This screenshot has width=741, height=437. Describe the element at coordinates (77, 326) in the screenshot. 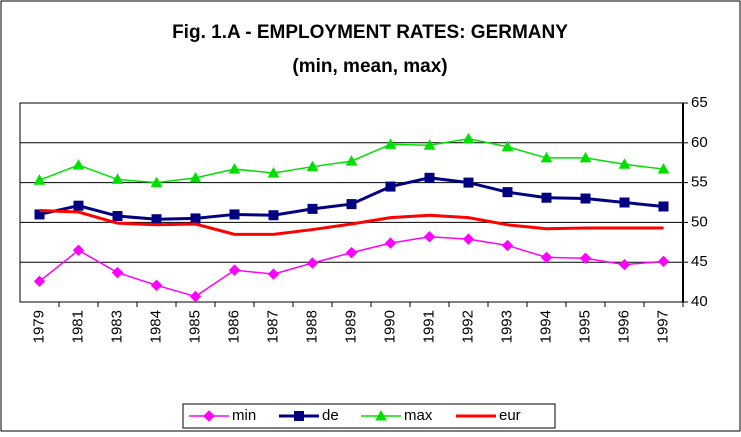

I see `x-tick-label: 1981` at that location.